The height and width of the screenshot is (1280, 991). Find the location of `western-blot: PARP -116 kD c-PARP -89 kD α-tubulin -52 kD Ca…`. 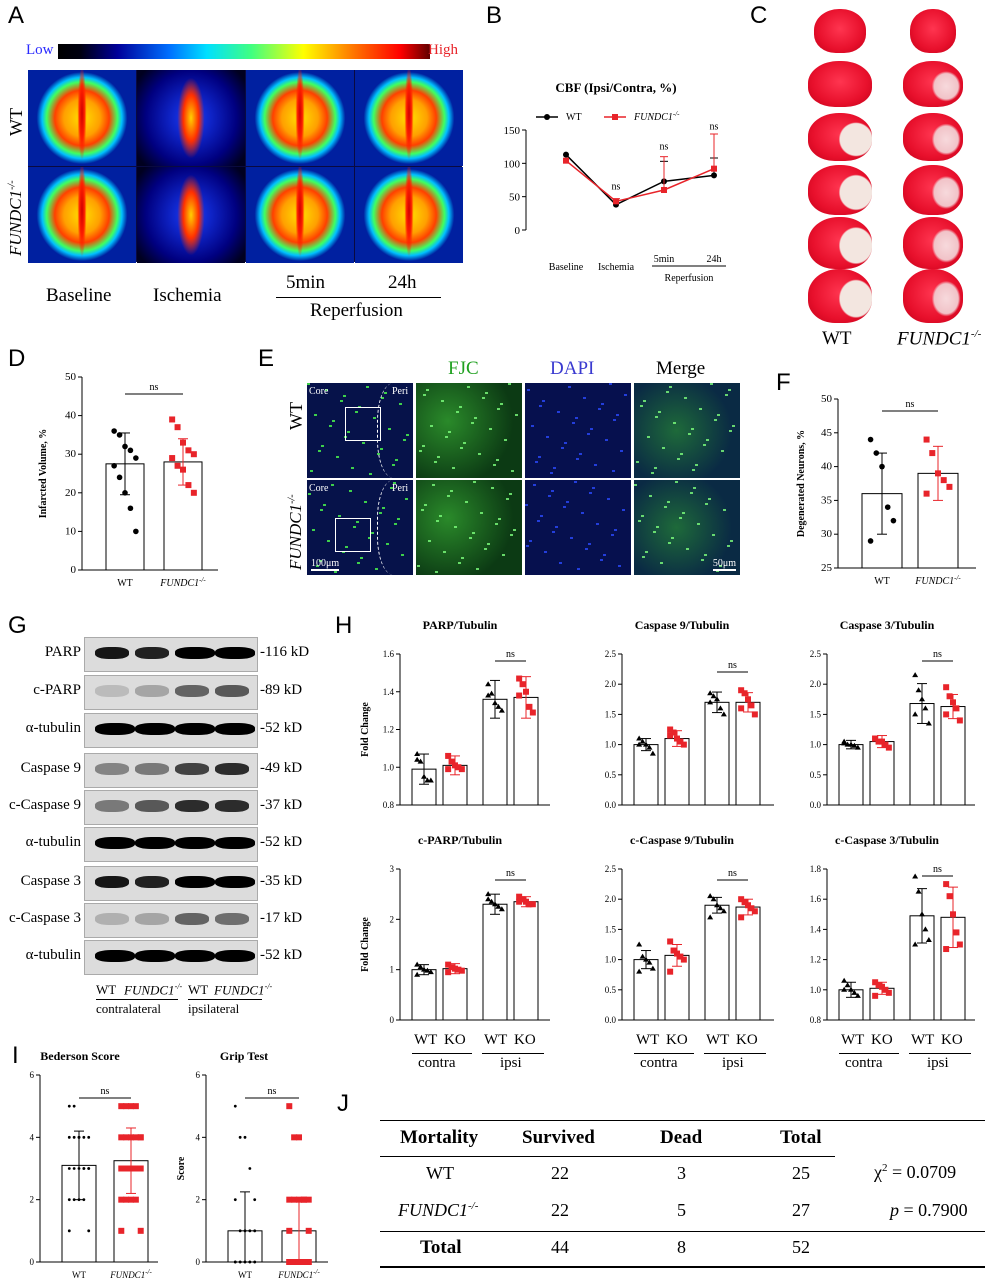

western-blot: PARP -116 kD c-PARP -89 kD α-tubulin -52 kD Ca… is located at coordinates (165, 835).